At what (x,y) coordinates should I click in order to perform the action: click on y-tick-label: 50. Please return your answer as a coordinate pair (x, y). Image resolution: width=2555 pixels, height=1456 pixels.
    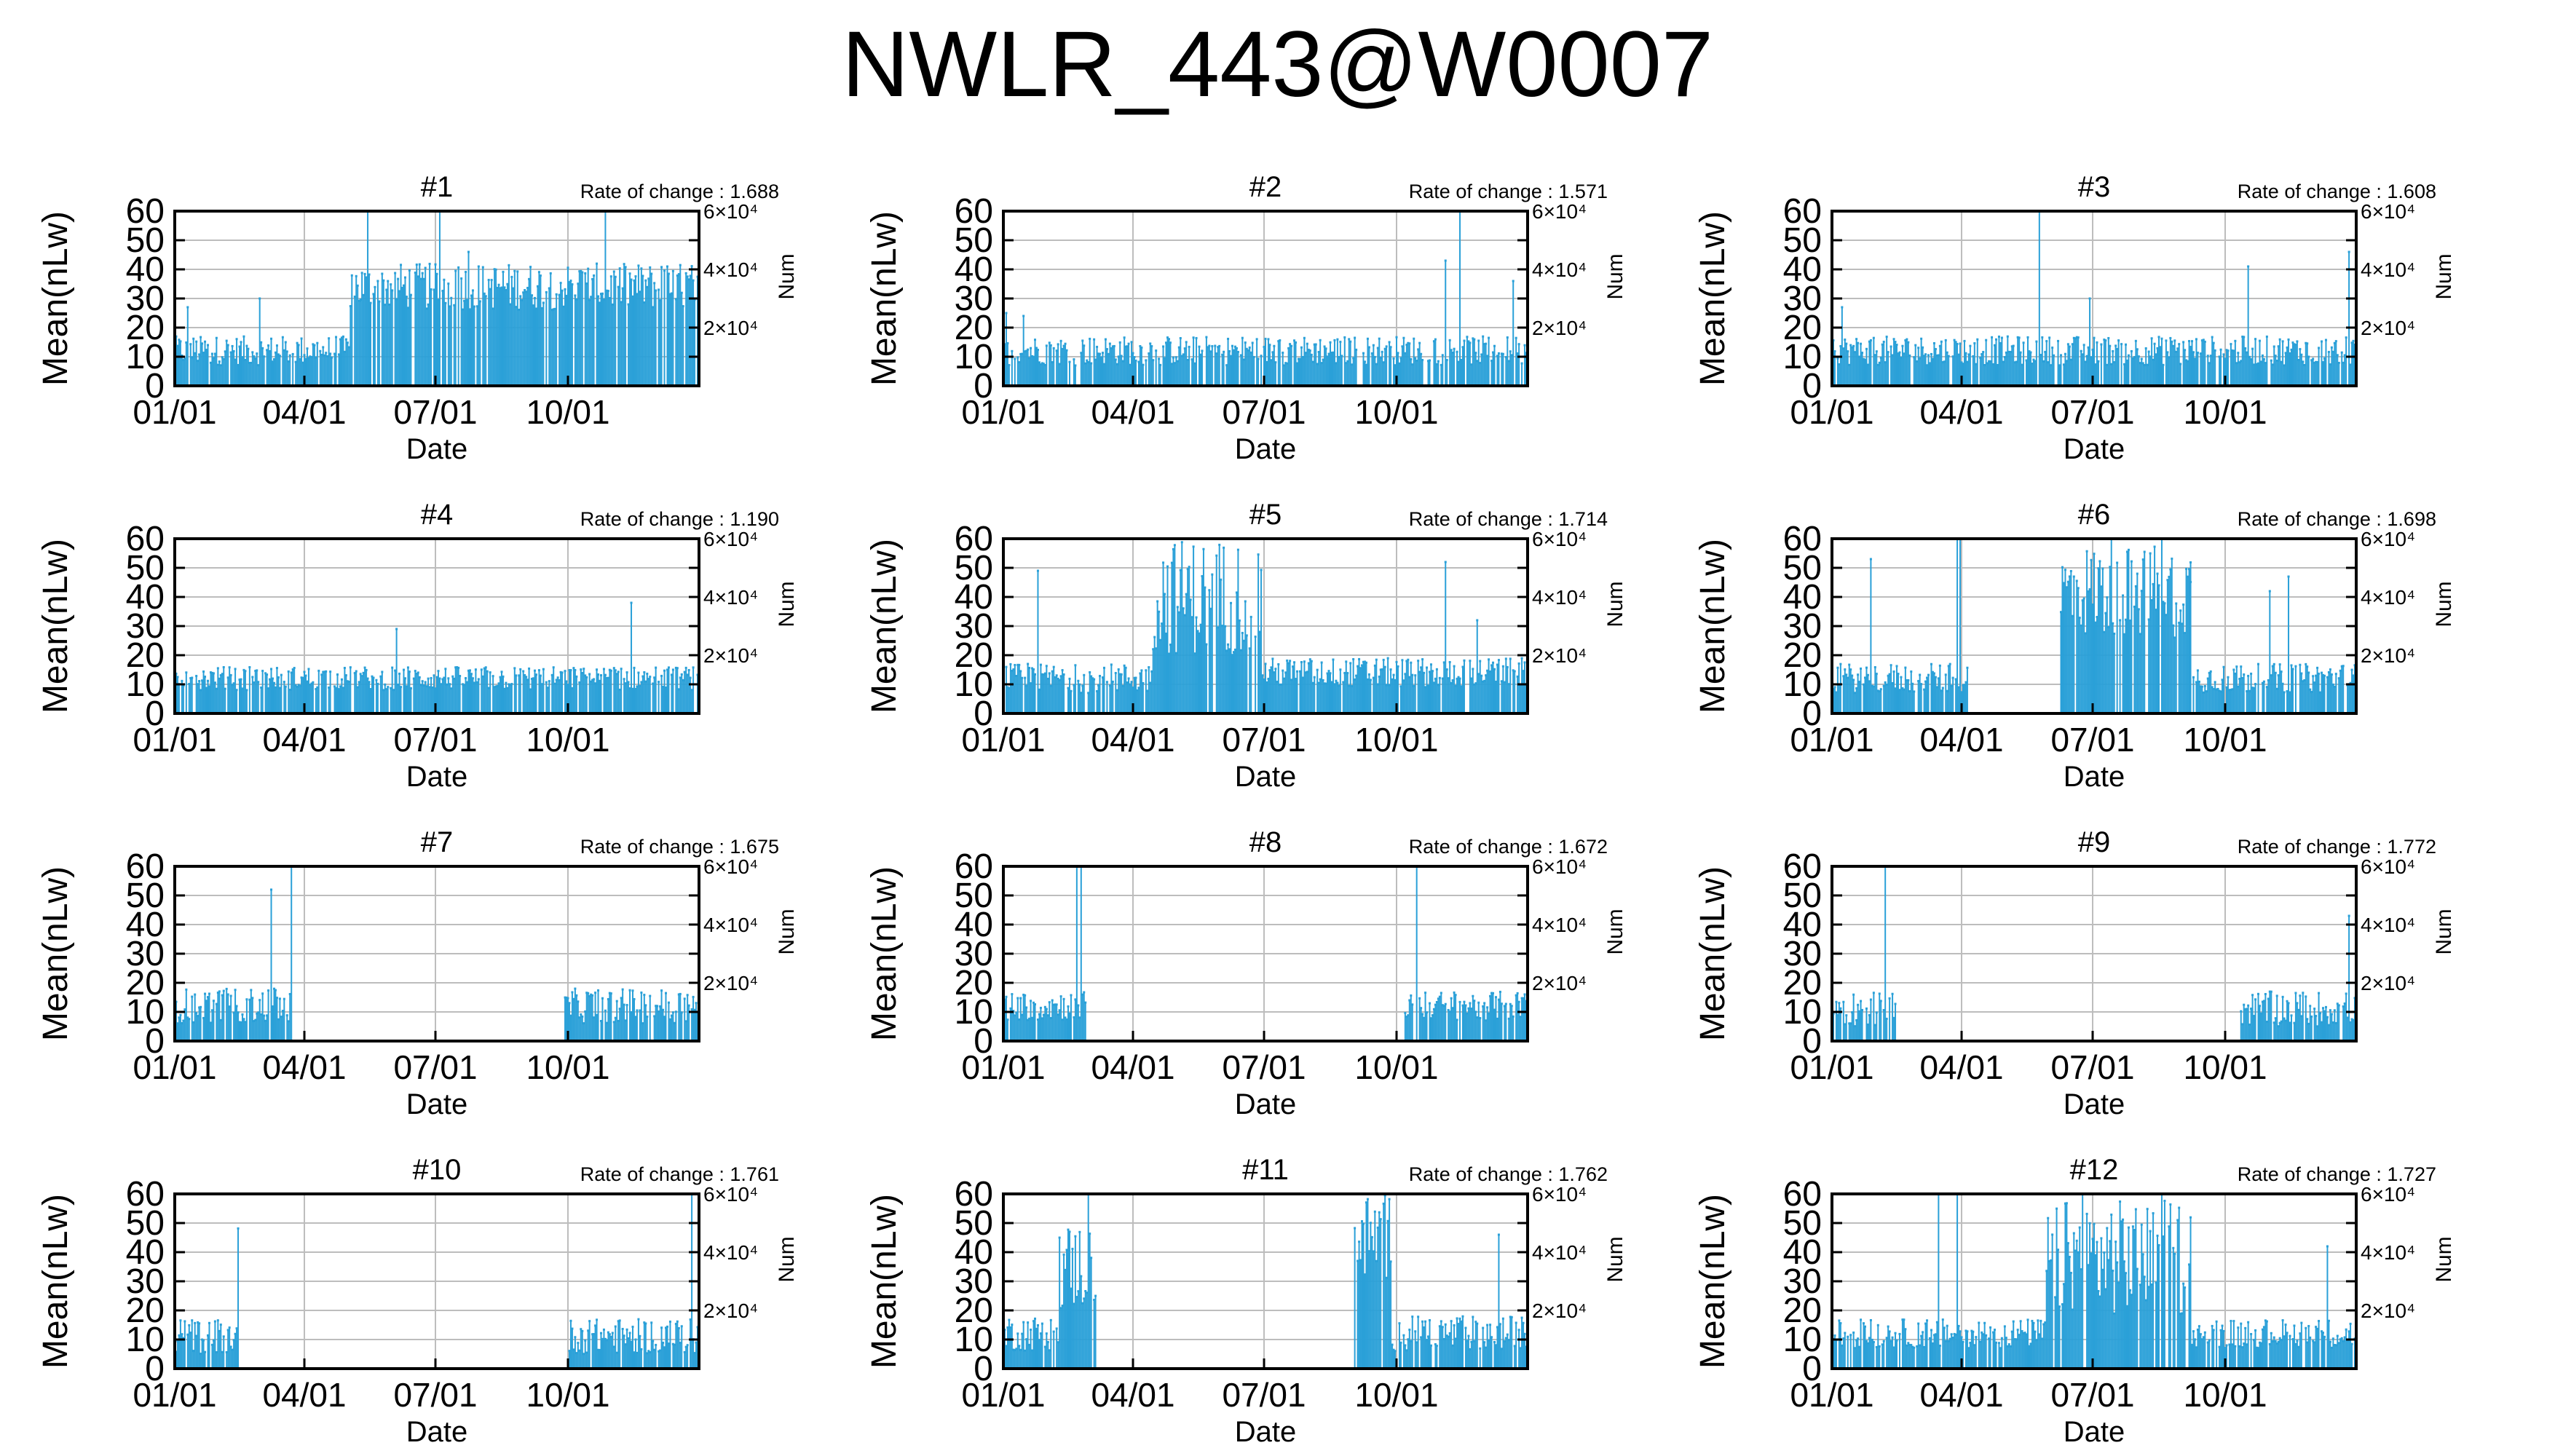
    Looking at the image, I should click on (974, 896).